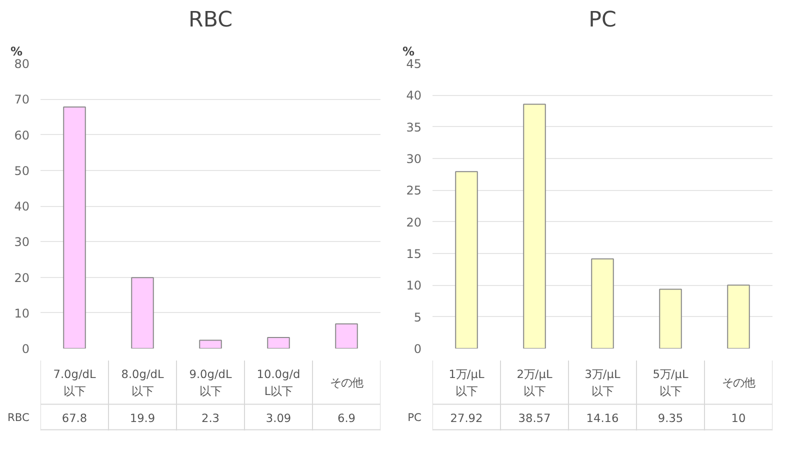 This screenshot has height=449, width=796. I want to click on text: RBC, so click(19, 417).